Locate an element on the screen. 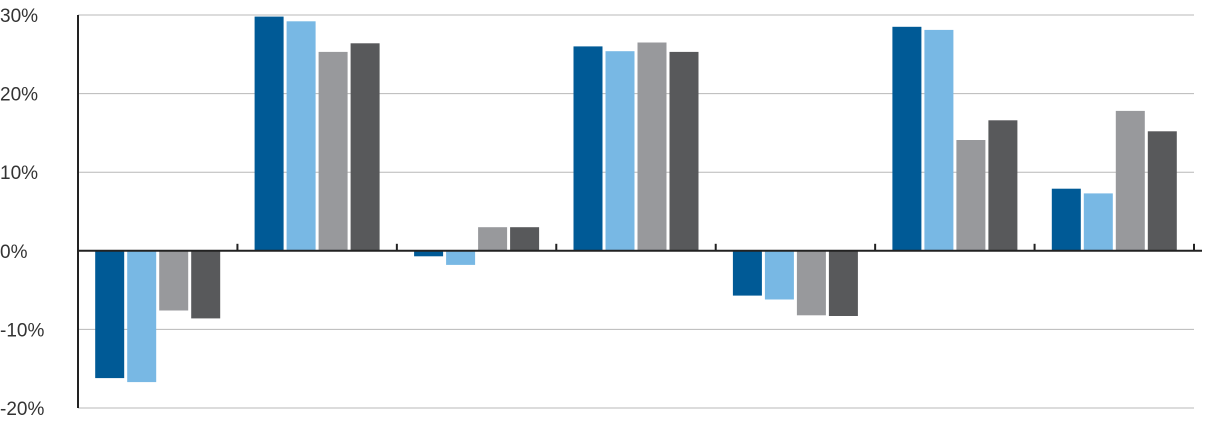 This screenshot has width=1212, height=423. y-tick-label: 0% is located at coordinates (14, 252).